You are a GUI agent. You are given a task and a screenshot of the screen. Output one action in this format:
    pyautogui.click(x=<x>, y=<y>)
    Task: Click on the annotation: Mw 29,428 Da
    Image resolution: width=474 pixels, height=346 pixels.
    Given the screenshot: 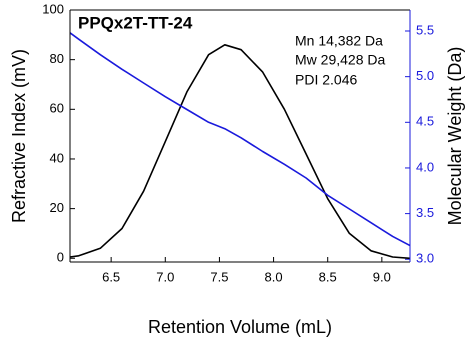 What is the action you would take?
    pyautogui.click(x=340, y=60)
    